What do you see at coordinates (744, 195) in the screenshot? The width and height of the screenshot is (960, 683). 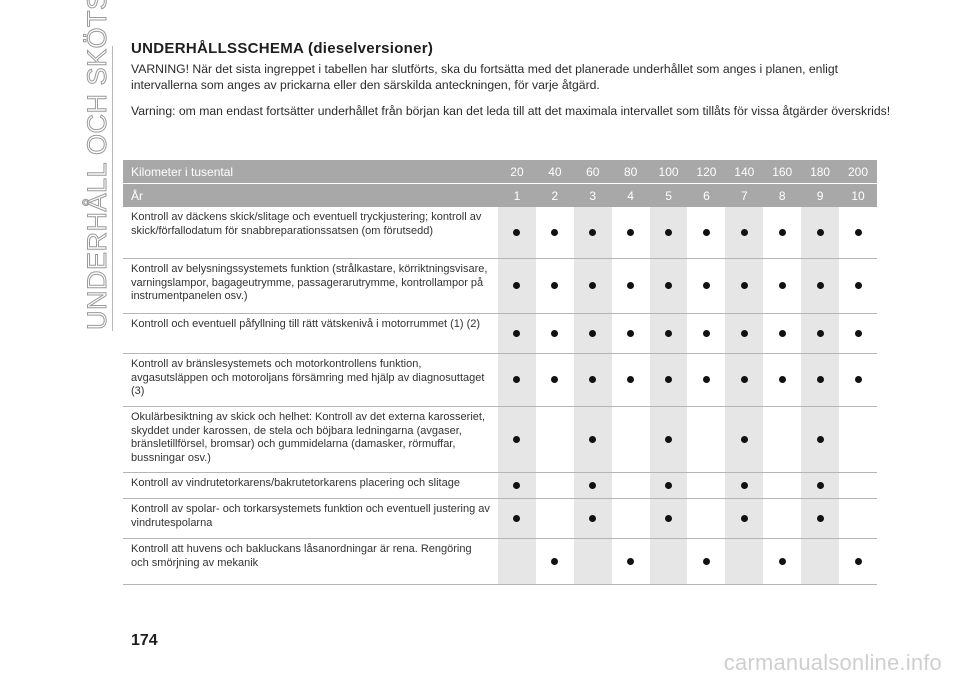 I see `year-header-cell: 7` at bounding box center [744, 195].